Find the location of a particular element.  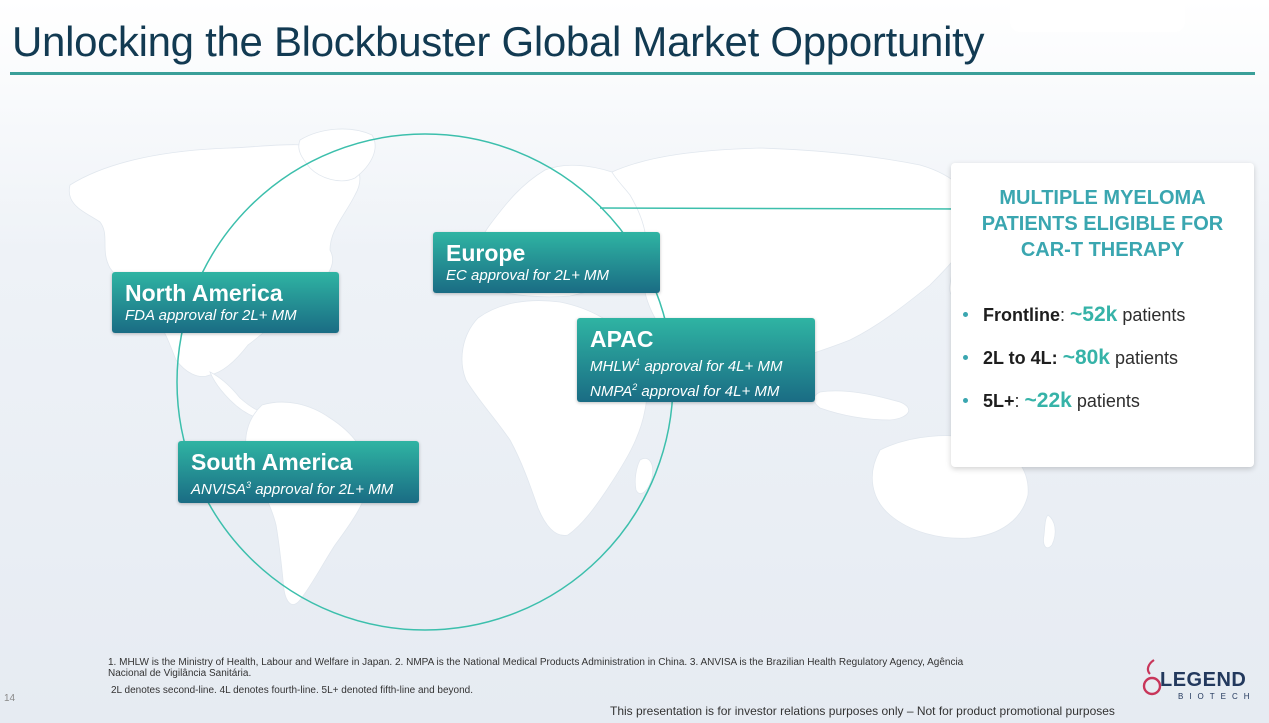

southeast-asia-landmass is located at coordinates (861, 405).